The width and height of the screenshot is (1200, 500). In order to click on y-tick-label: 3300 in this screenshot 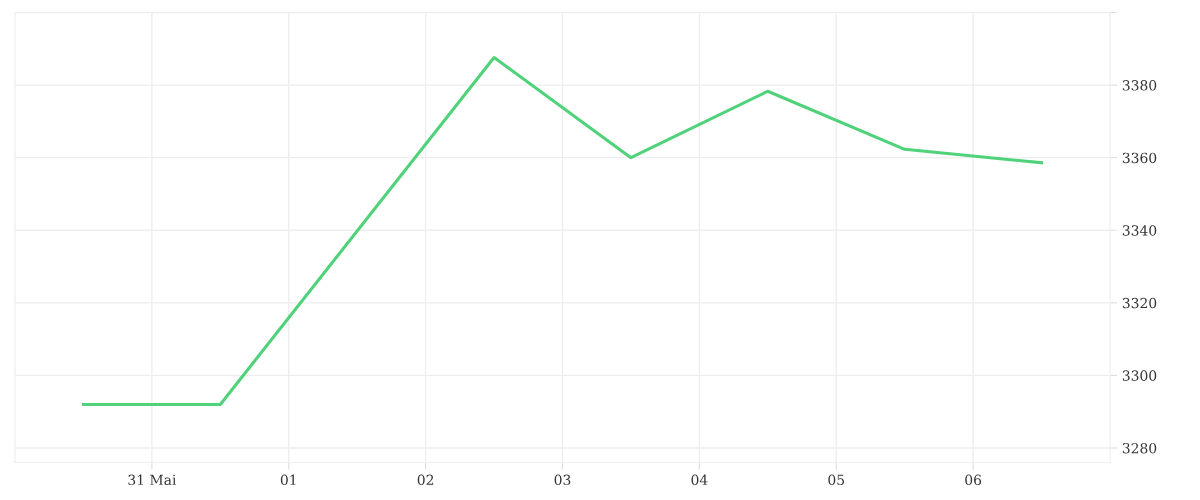, I will do `click(1139, 375)`.